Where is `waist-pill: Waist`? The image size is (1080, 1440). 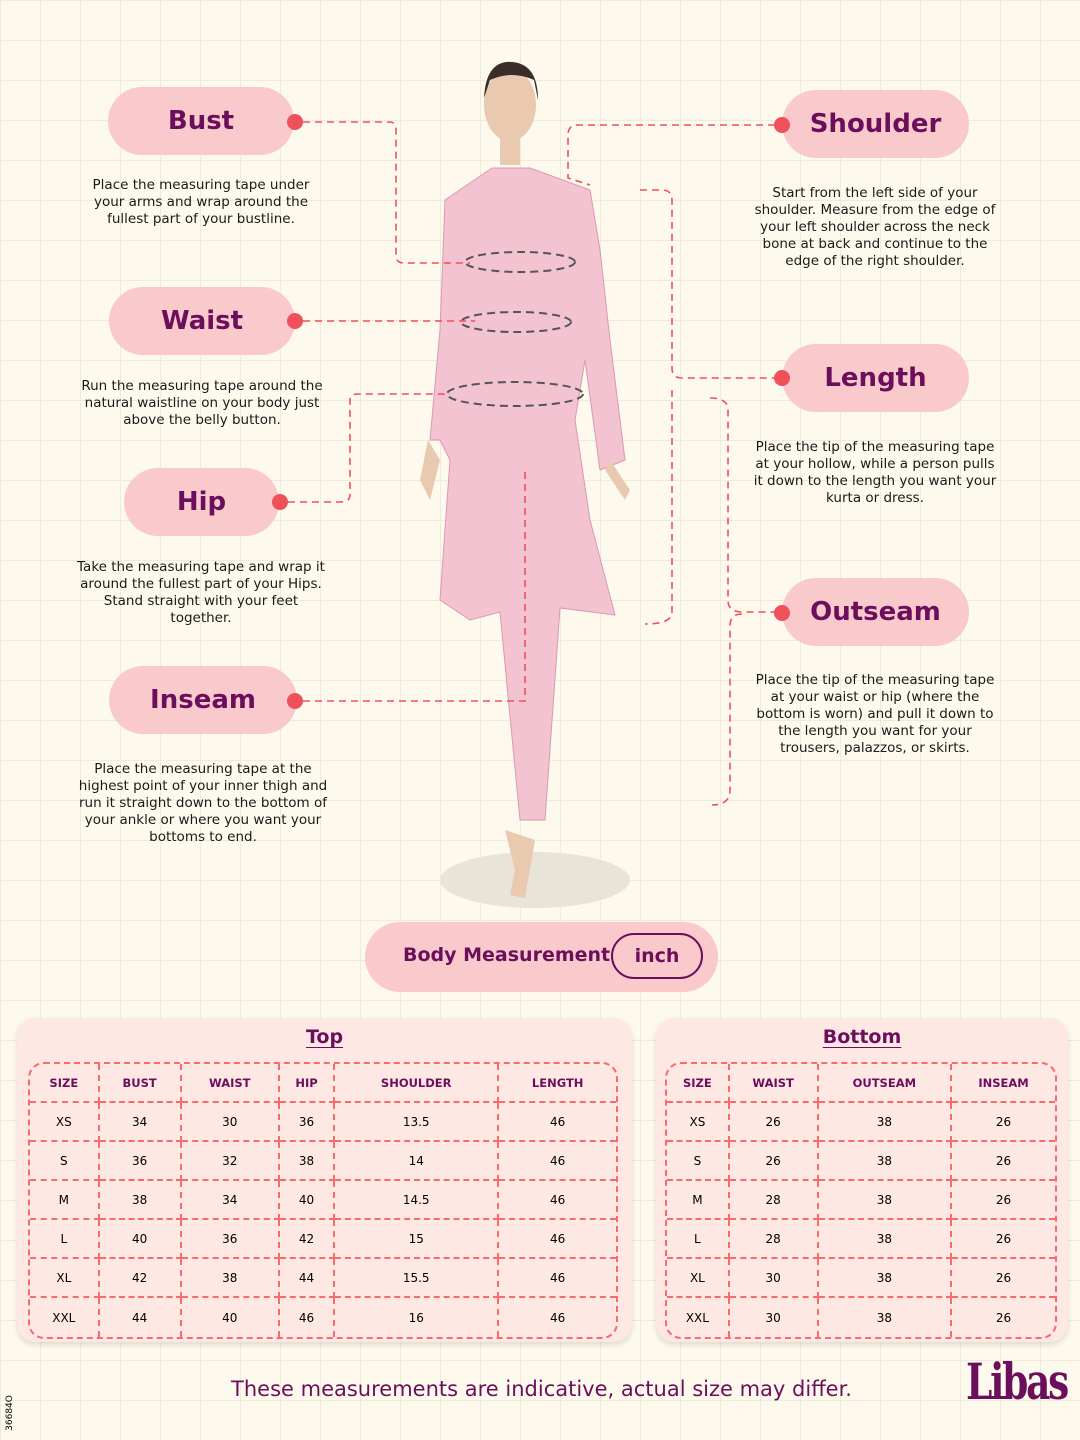 waist-pill: Waist is located at coordinates (202, 321).